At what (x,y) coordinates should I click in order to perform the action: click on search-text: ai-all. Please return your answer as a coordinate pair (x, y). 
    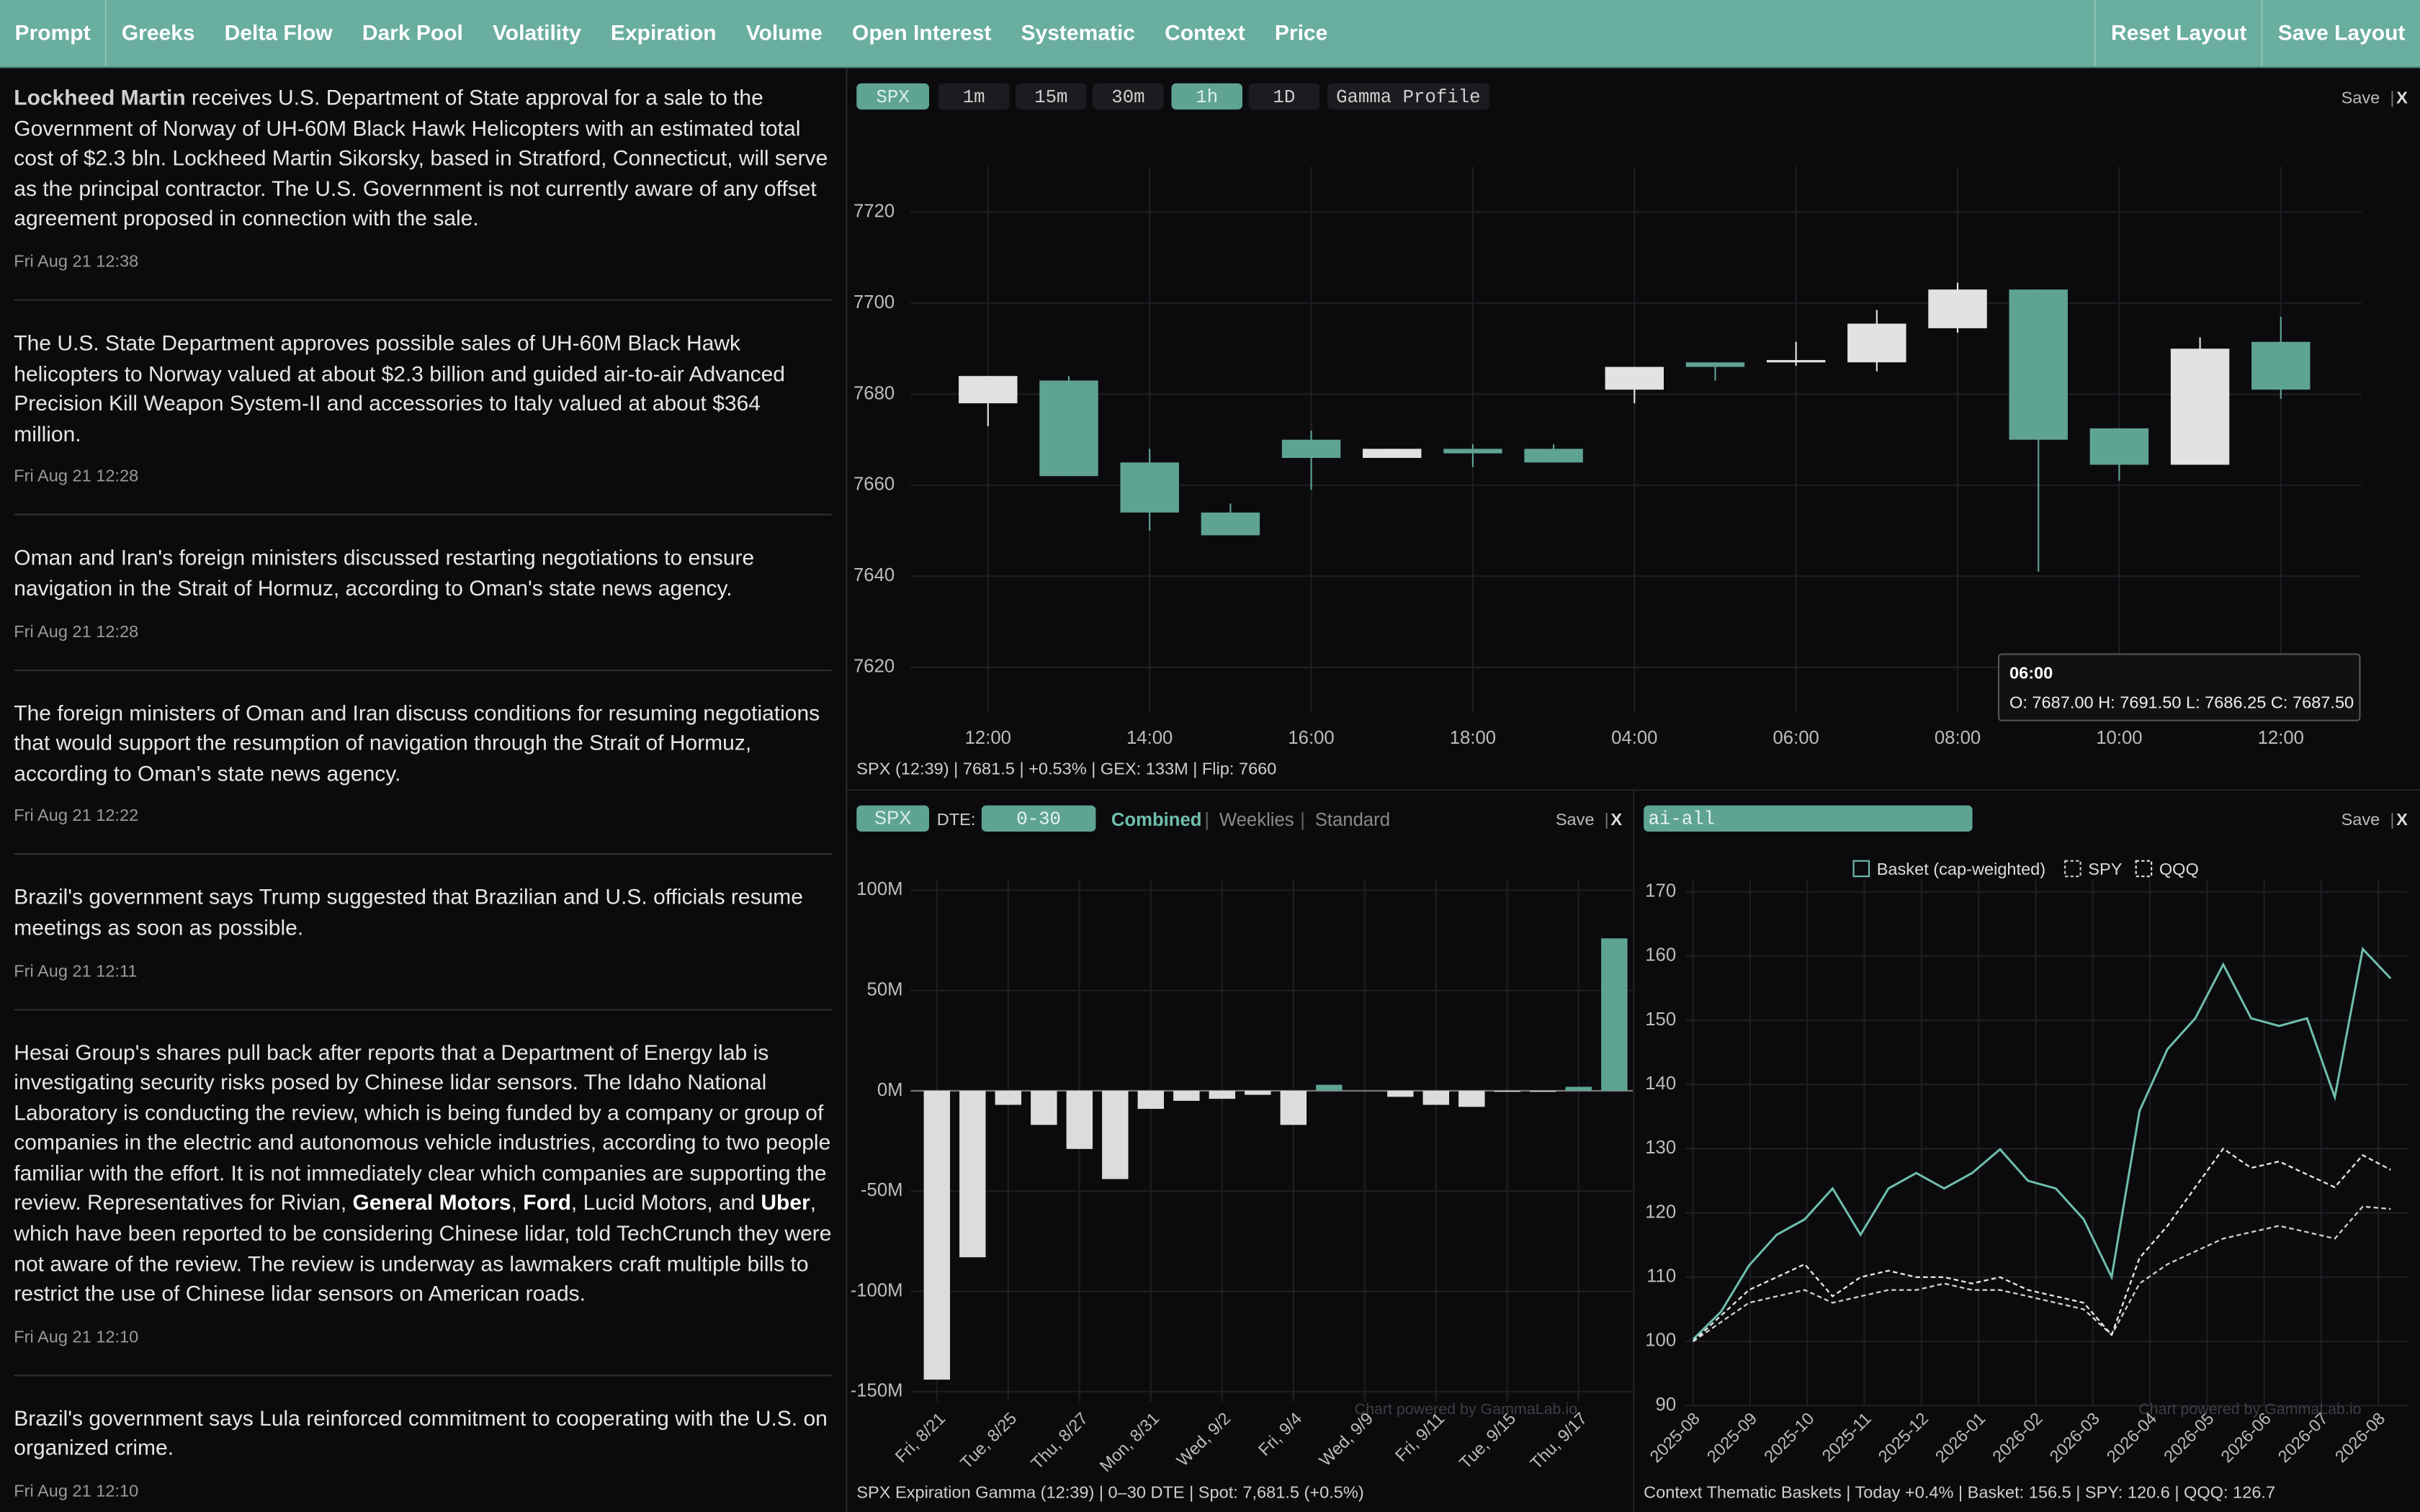
    Looking at the image, I should click on (1683, 819).